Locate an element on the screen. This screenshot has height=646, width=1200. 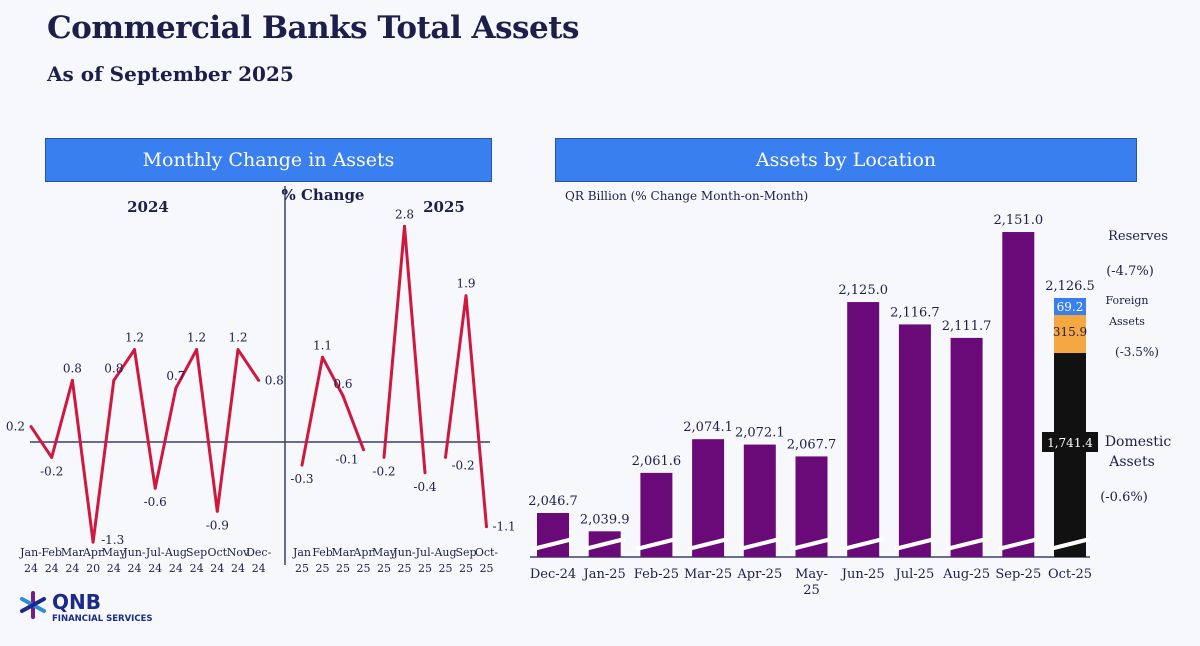
x-tick-label: Dec-24 is located at coordinates (553, 574).